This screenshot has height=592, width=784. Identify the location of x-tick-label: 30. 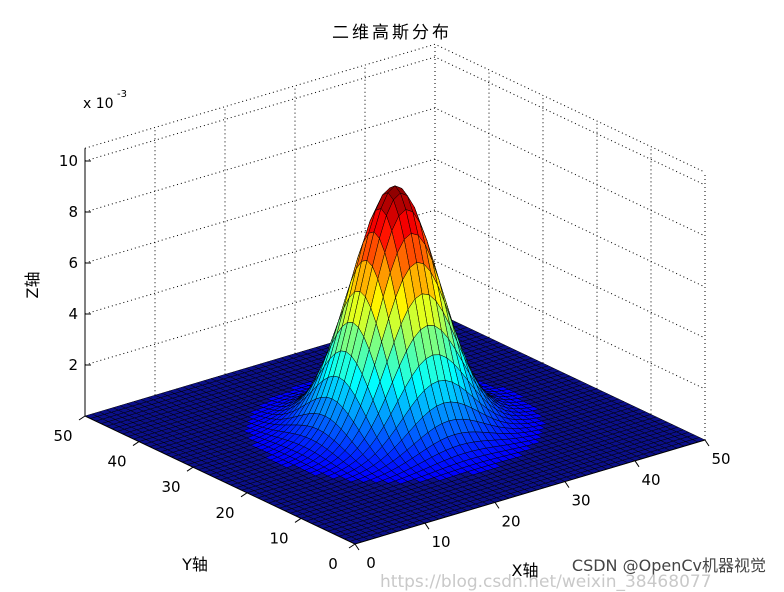
(580, 501).